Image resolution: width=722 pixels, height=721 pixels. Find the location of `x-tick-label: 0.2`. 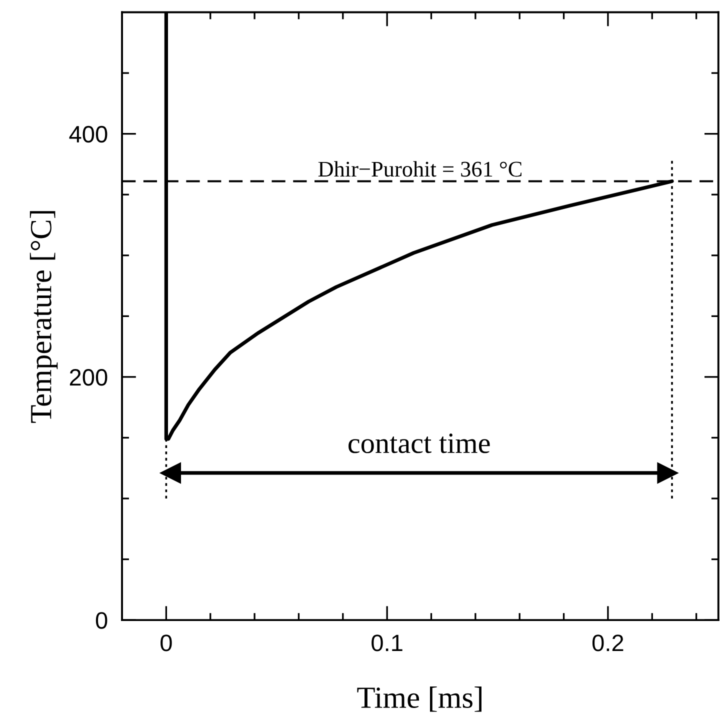

x-tick-label: 0.2 is located at coordinates (608, 643).